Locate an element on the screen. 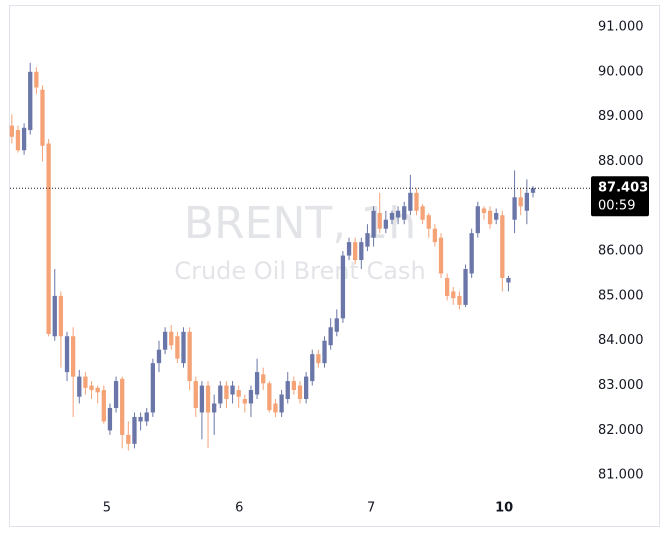  x-tick-label: 7 is located at coordinates (371, 508).